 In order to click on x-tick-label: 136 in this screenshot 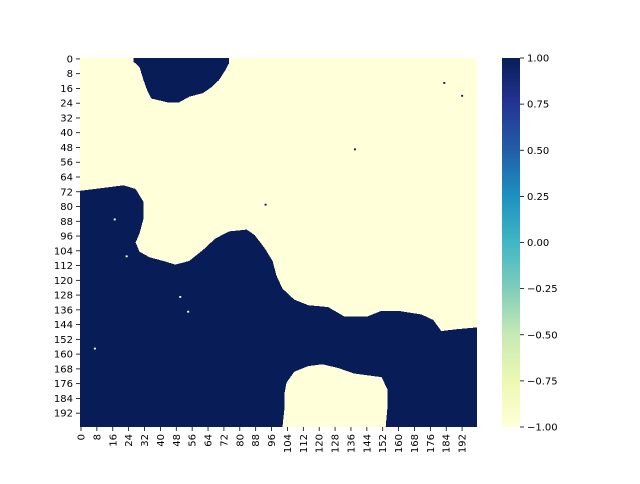, I will do `click(351, 443)`.